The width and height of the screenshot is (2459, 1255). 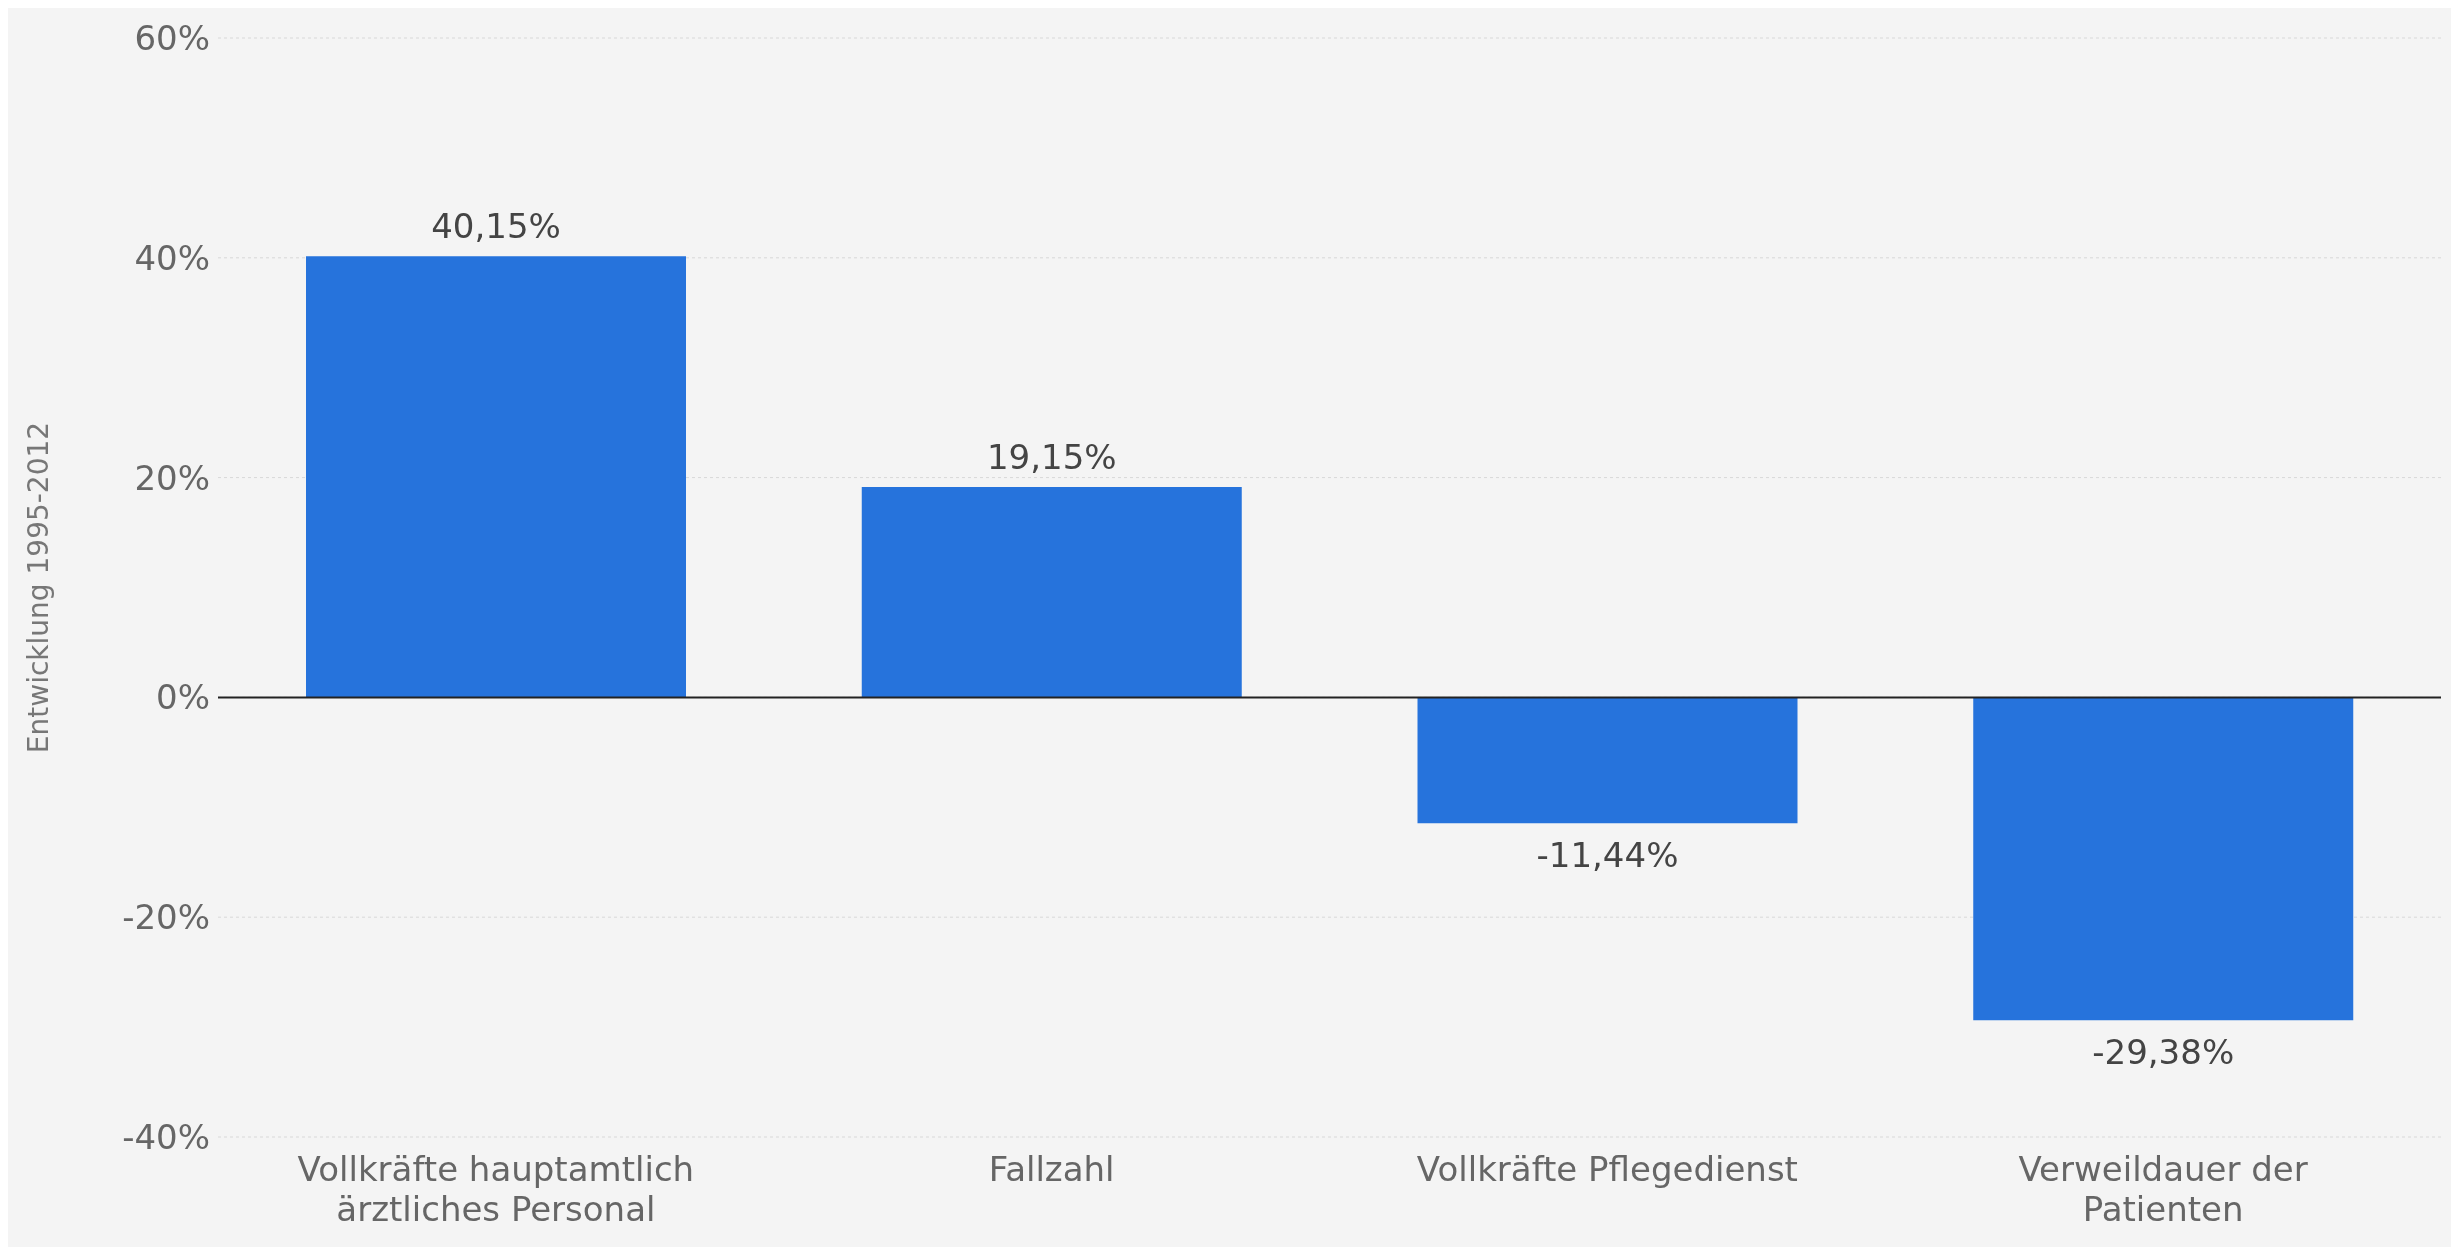 I want to click on y-tick-label: 0%, so click(x=183, y=697).